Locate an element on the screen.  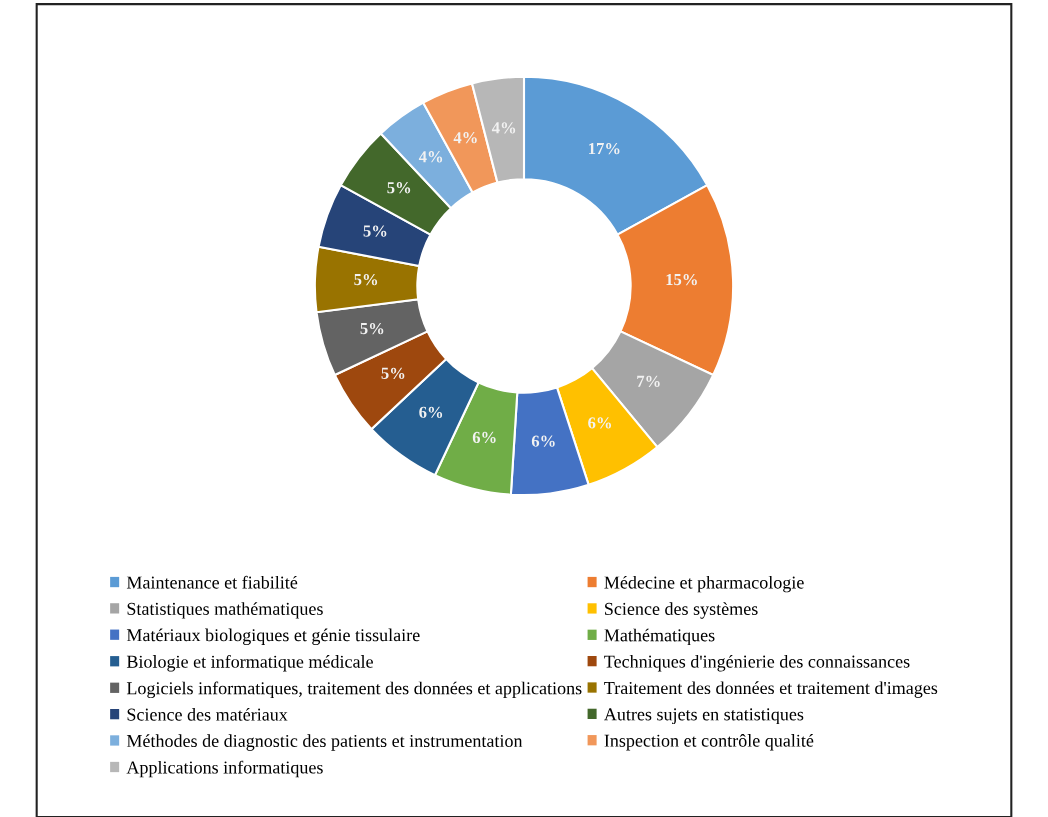
legend-label: Science des matériaux is located at coordinates (207, 714).